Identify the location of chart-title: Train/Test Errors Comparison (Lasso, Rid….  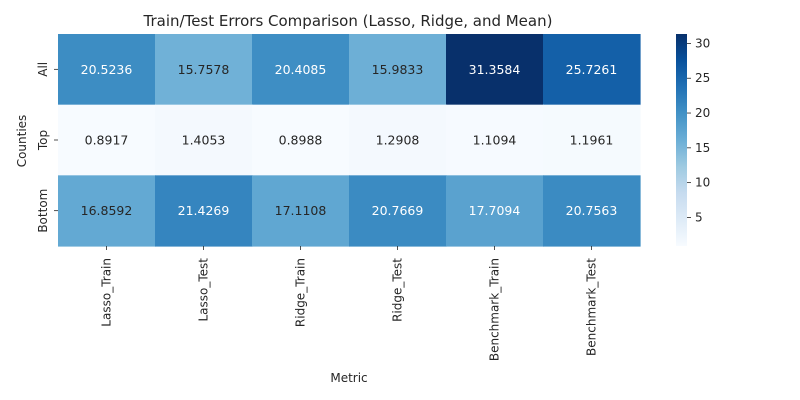
(348, 21).